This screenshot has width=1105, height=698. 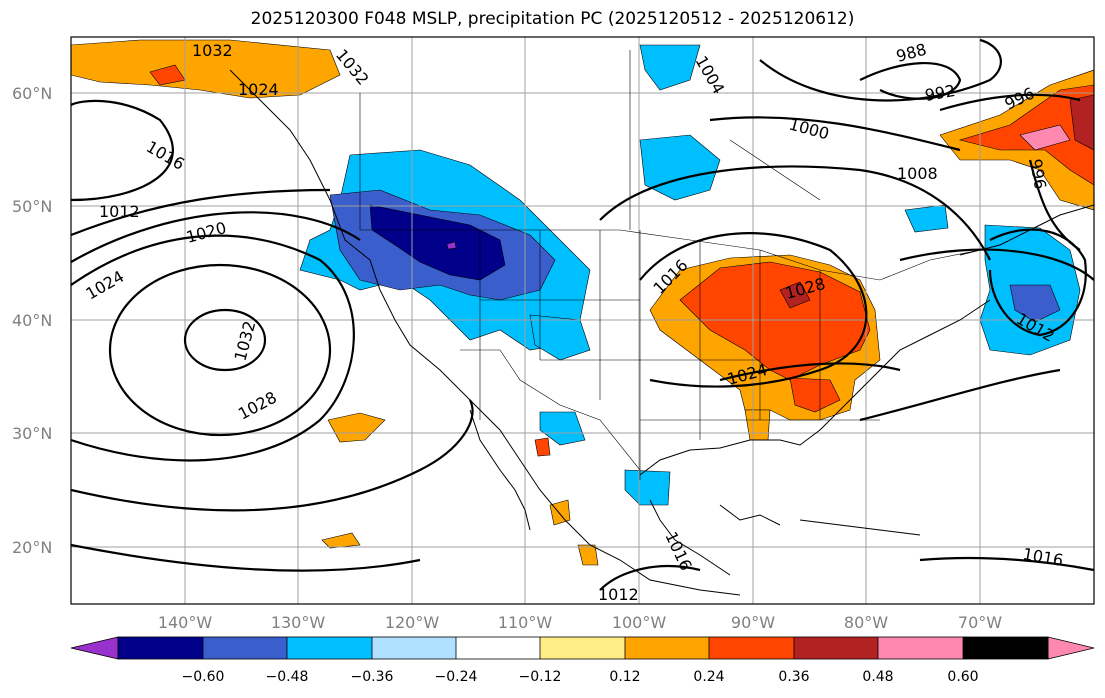 What do you see at coordinates (372, 677) in the screenshot?
I see `colorbar-tick: −0.36` at bounding box center [372, 677].